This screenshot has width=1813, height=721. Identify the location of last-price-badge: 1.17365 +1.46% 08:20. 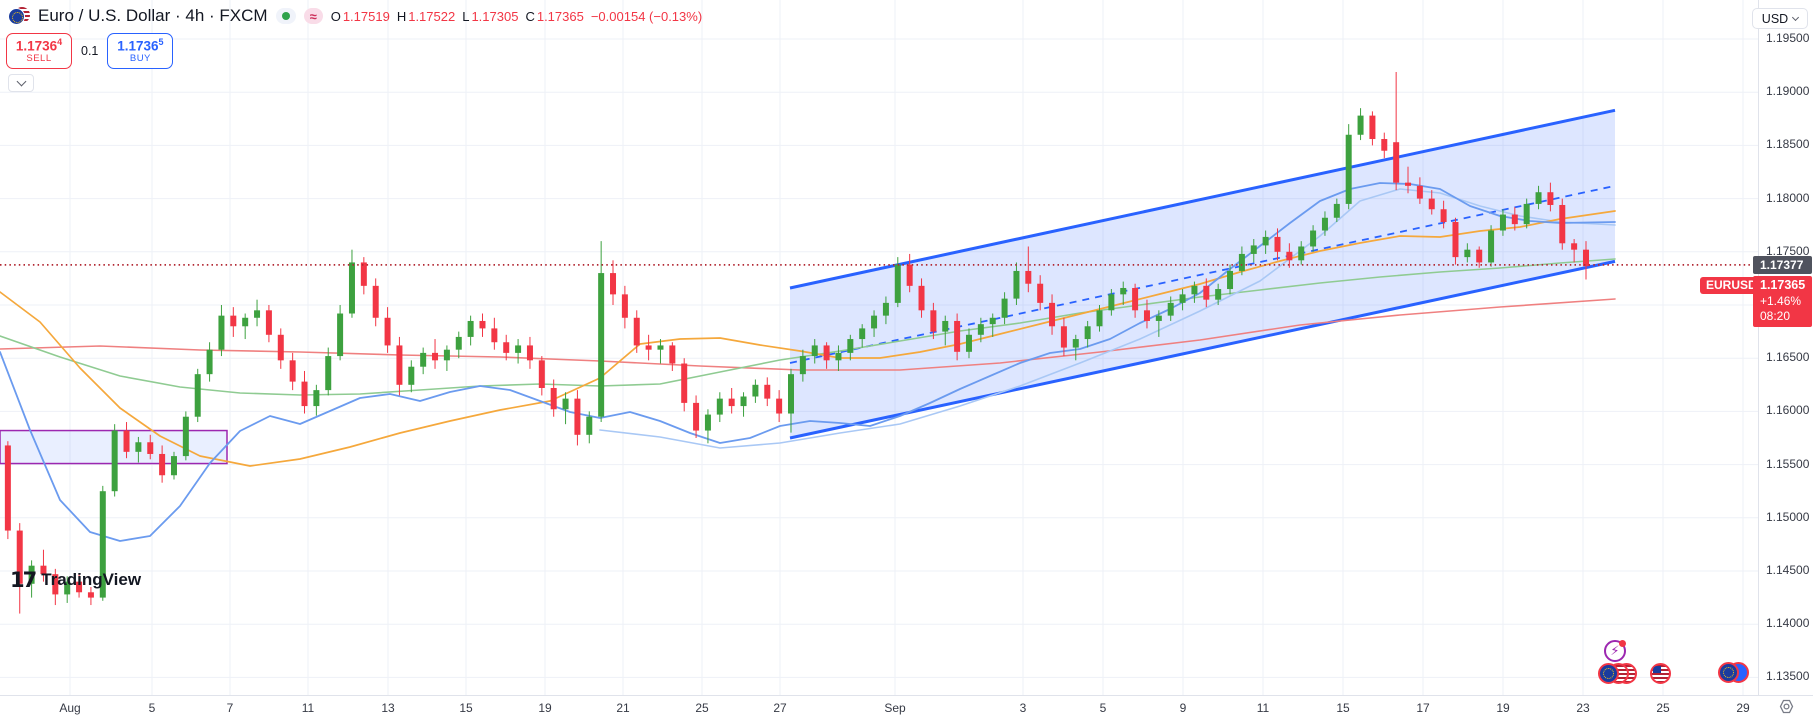
(1782, 301).